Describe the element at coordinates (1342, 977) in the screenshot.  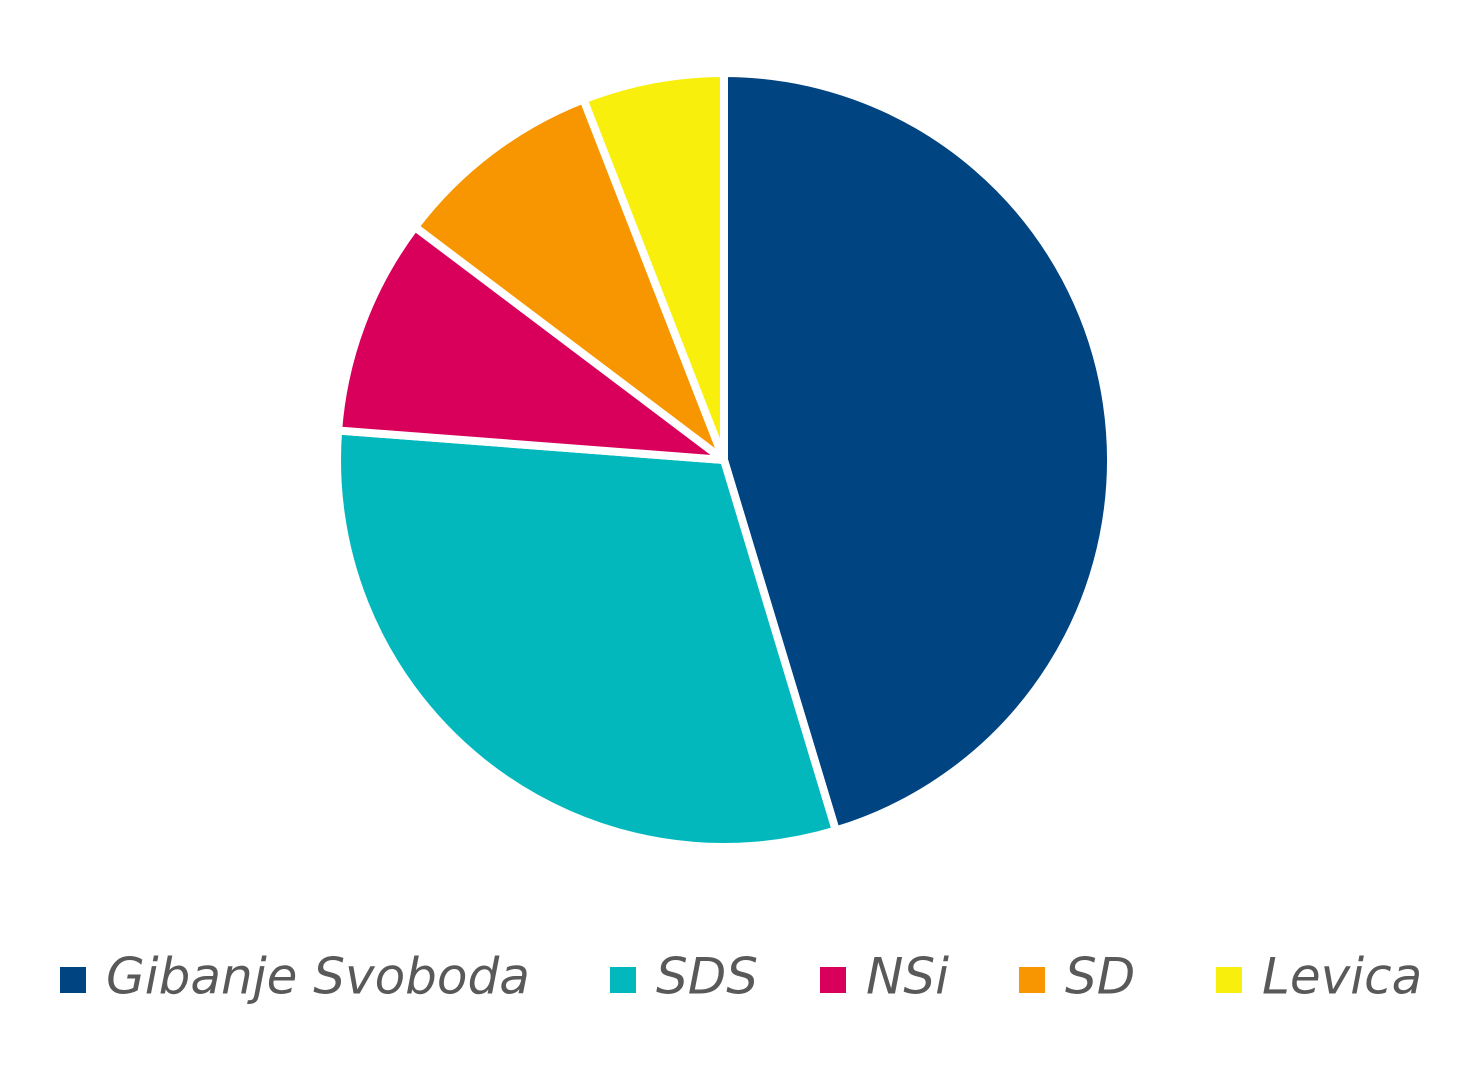
I see `legend-label: Levica` at that location.